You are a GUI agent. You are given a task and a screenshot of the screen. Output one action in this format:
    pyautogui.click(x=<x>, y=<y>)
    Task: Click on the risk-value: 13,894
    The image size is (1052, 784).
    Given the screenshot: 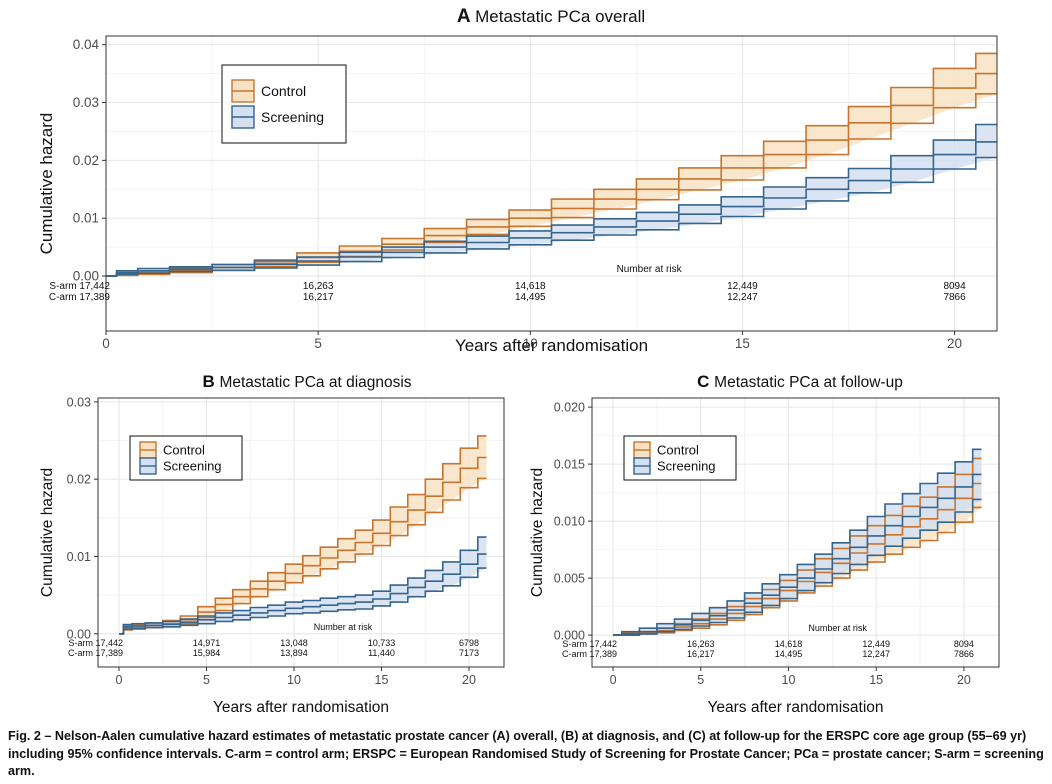 What is the action you would take?
    pyautogui.click(x=294, y=653)
    